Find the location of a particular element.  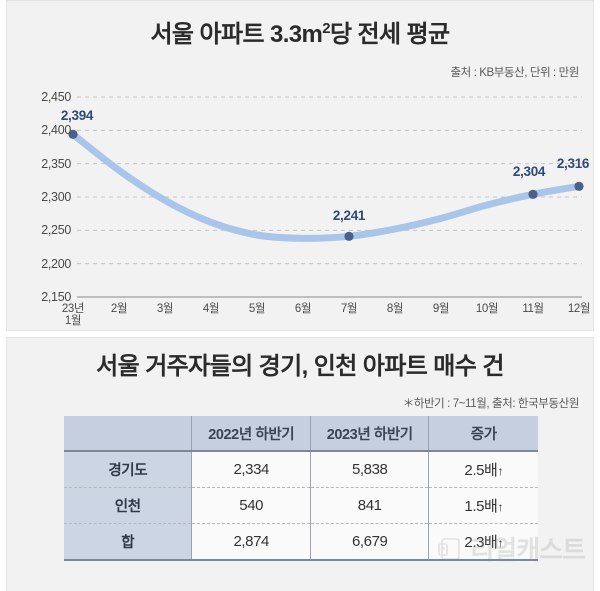

table-cell-2022: 2,874 is located at coordinates (251, 542).